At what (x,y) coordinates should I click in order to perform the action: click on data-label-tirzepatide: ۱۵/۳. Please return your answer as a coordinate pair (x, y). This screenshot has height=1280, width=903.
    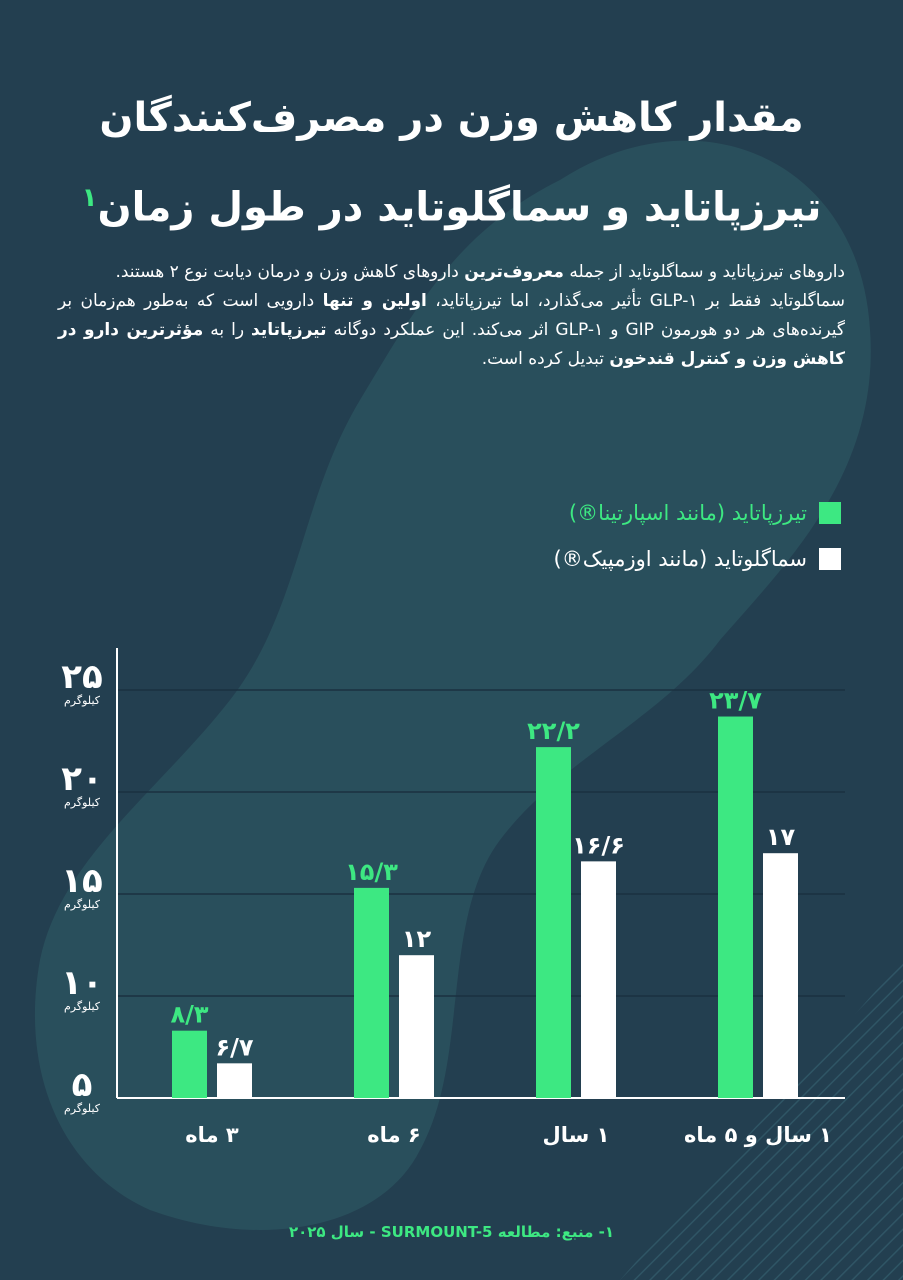
    Looking at the image, I should click on (371, 872).